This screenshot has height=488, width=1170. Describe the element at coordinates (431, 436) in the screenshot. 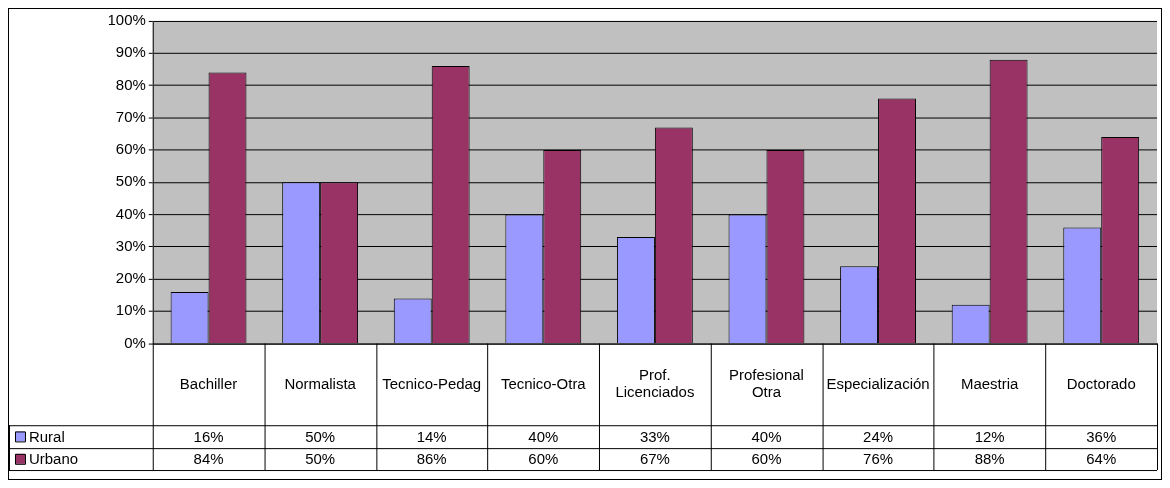

I see `data-label: 14%` at that location.